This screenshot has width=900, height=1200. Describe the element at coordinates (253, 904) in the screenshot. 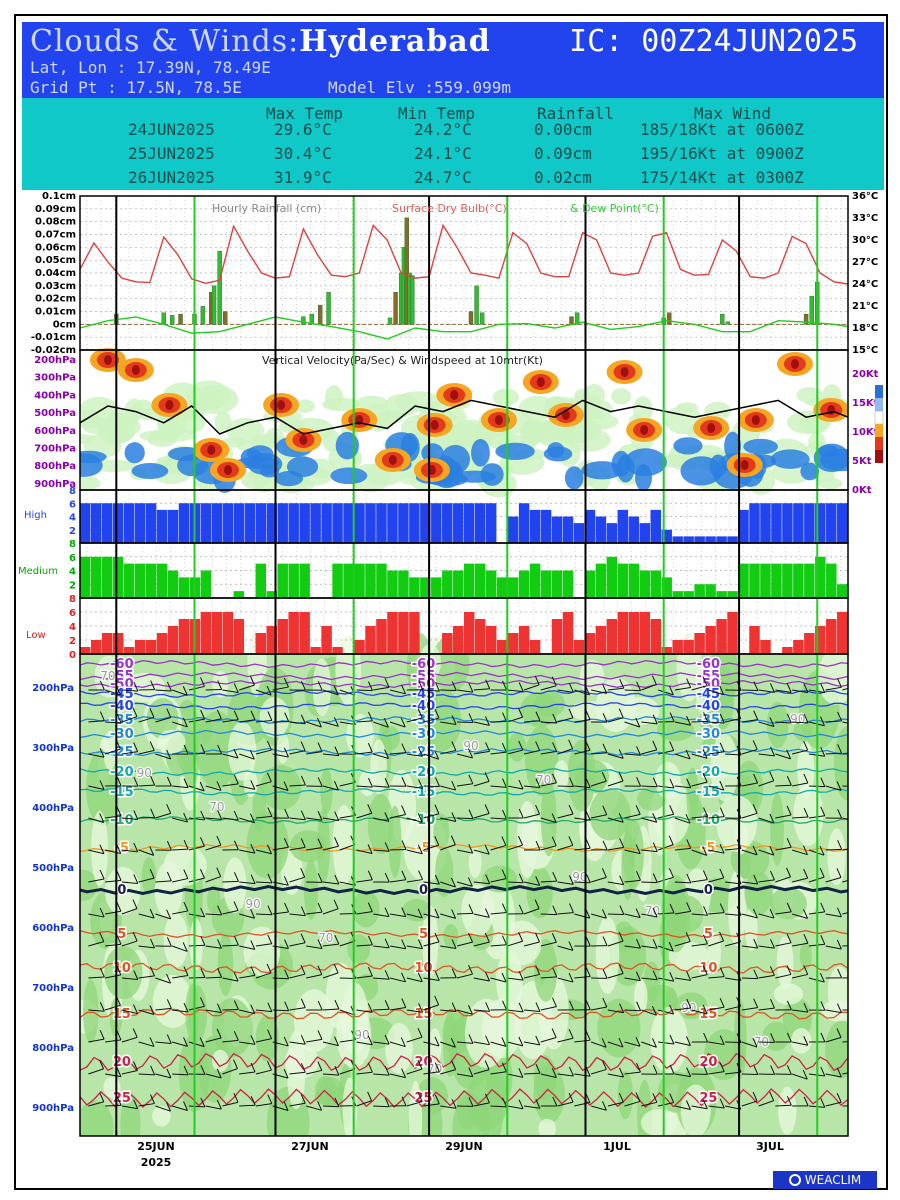

I see `rh-label: 90` at that location.